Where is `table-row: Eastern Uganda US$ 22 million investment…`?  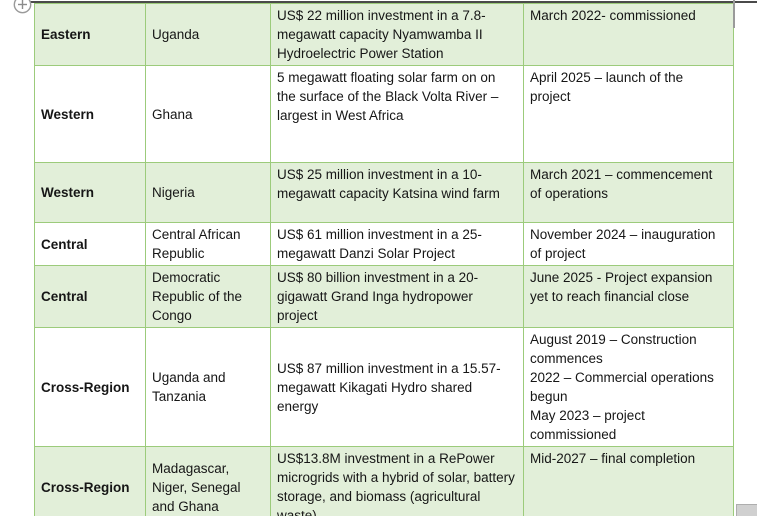
table-row: Eastern Uganda US$ 22 million investment… is located at coordinates (384, 34).